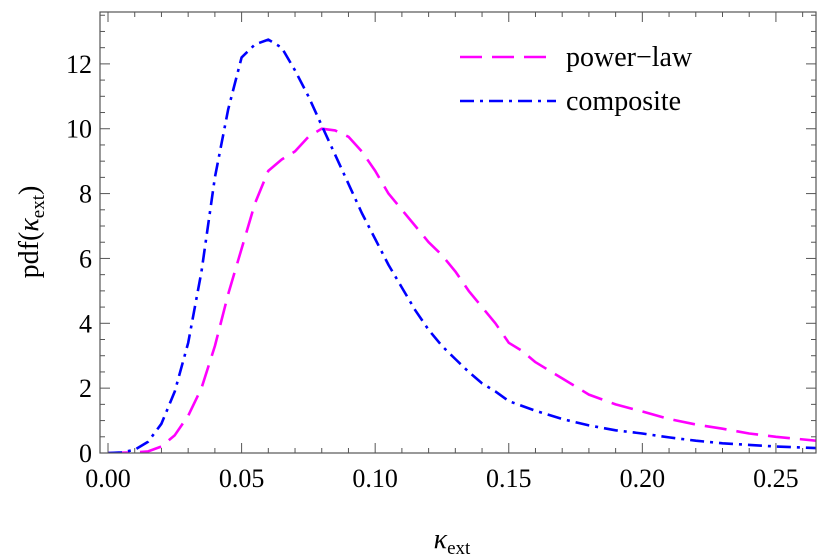 This screenshot has height=560, width=829. Describe the element at coordinates (85, 323) in the screenshot. I see `y-tick-label: 4` at that location.